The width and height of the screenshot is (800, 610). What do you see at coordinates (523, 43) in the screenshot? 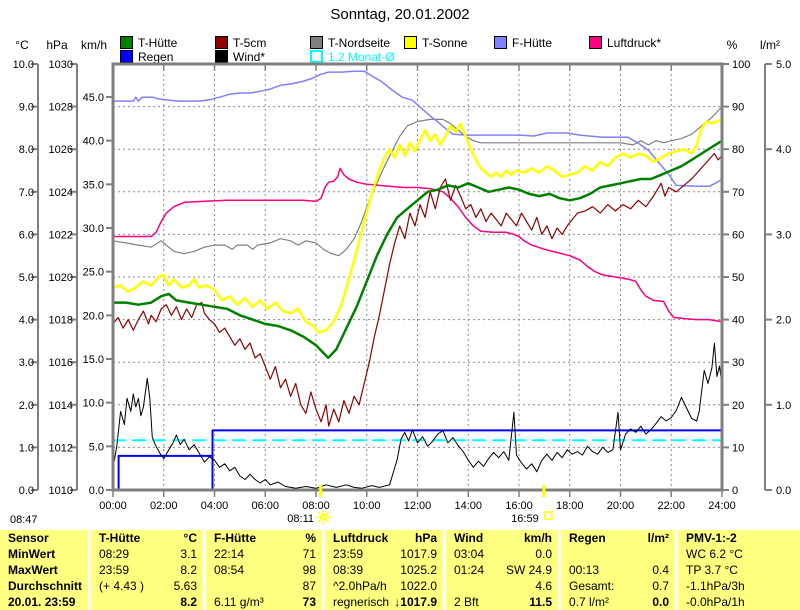
I see `legend-item-f-huette: F-Hütte` at bounding box center [523, 43].